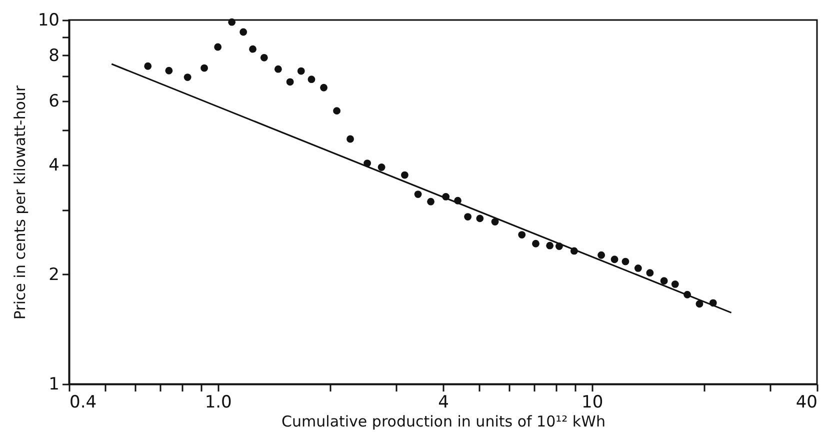  What do you see at coordinates (49, 20) in the screenshot?
I see `y-tick-label: 10` at bounding box center [49, 20].